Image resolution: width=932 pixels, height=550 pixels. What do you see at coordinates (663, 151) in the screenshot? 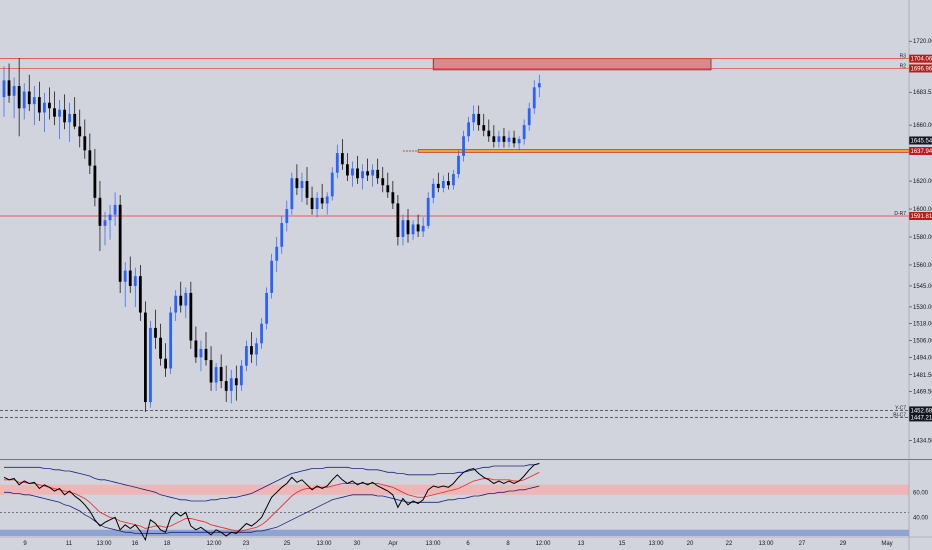
I see `support-level-band` at bounding box center [663, 151].